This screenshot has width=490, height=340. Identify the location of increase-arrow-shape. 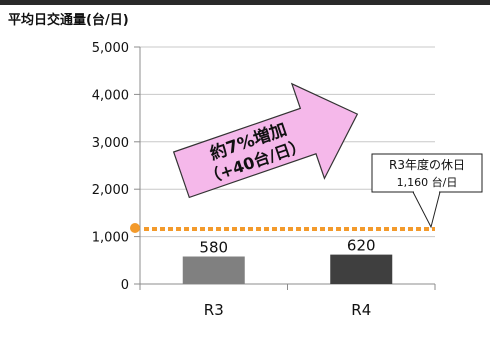
(265, 140).